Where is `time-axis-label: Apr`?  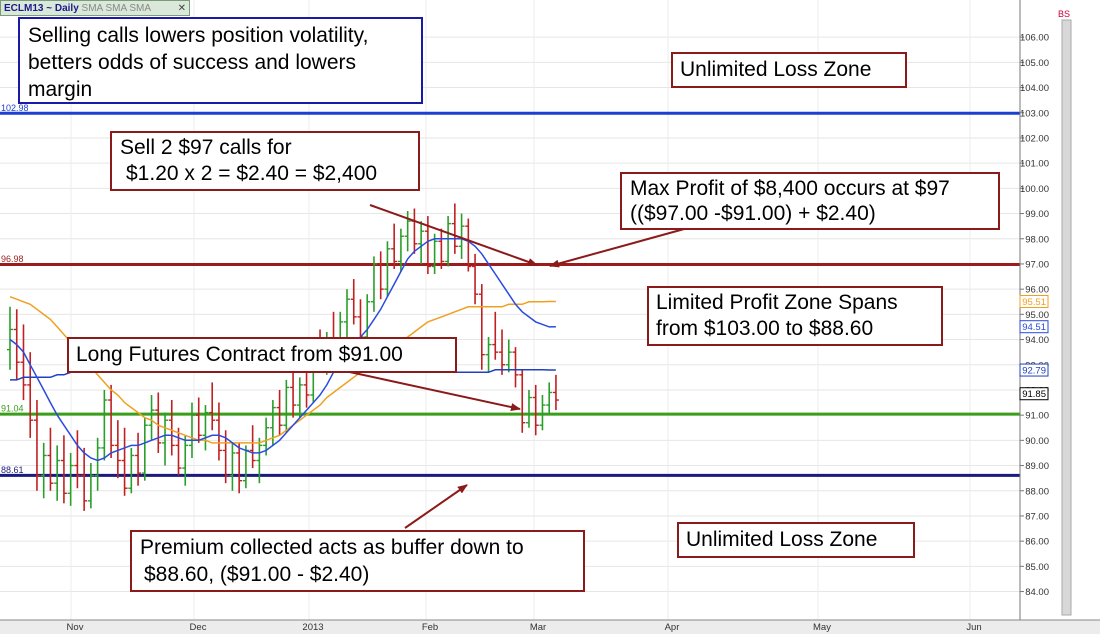
time-axis-label: Apr is located at coordinates (672, 627).